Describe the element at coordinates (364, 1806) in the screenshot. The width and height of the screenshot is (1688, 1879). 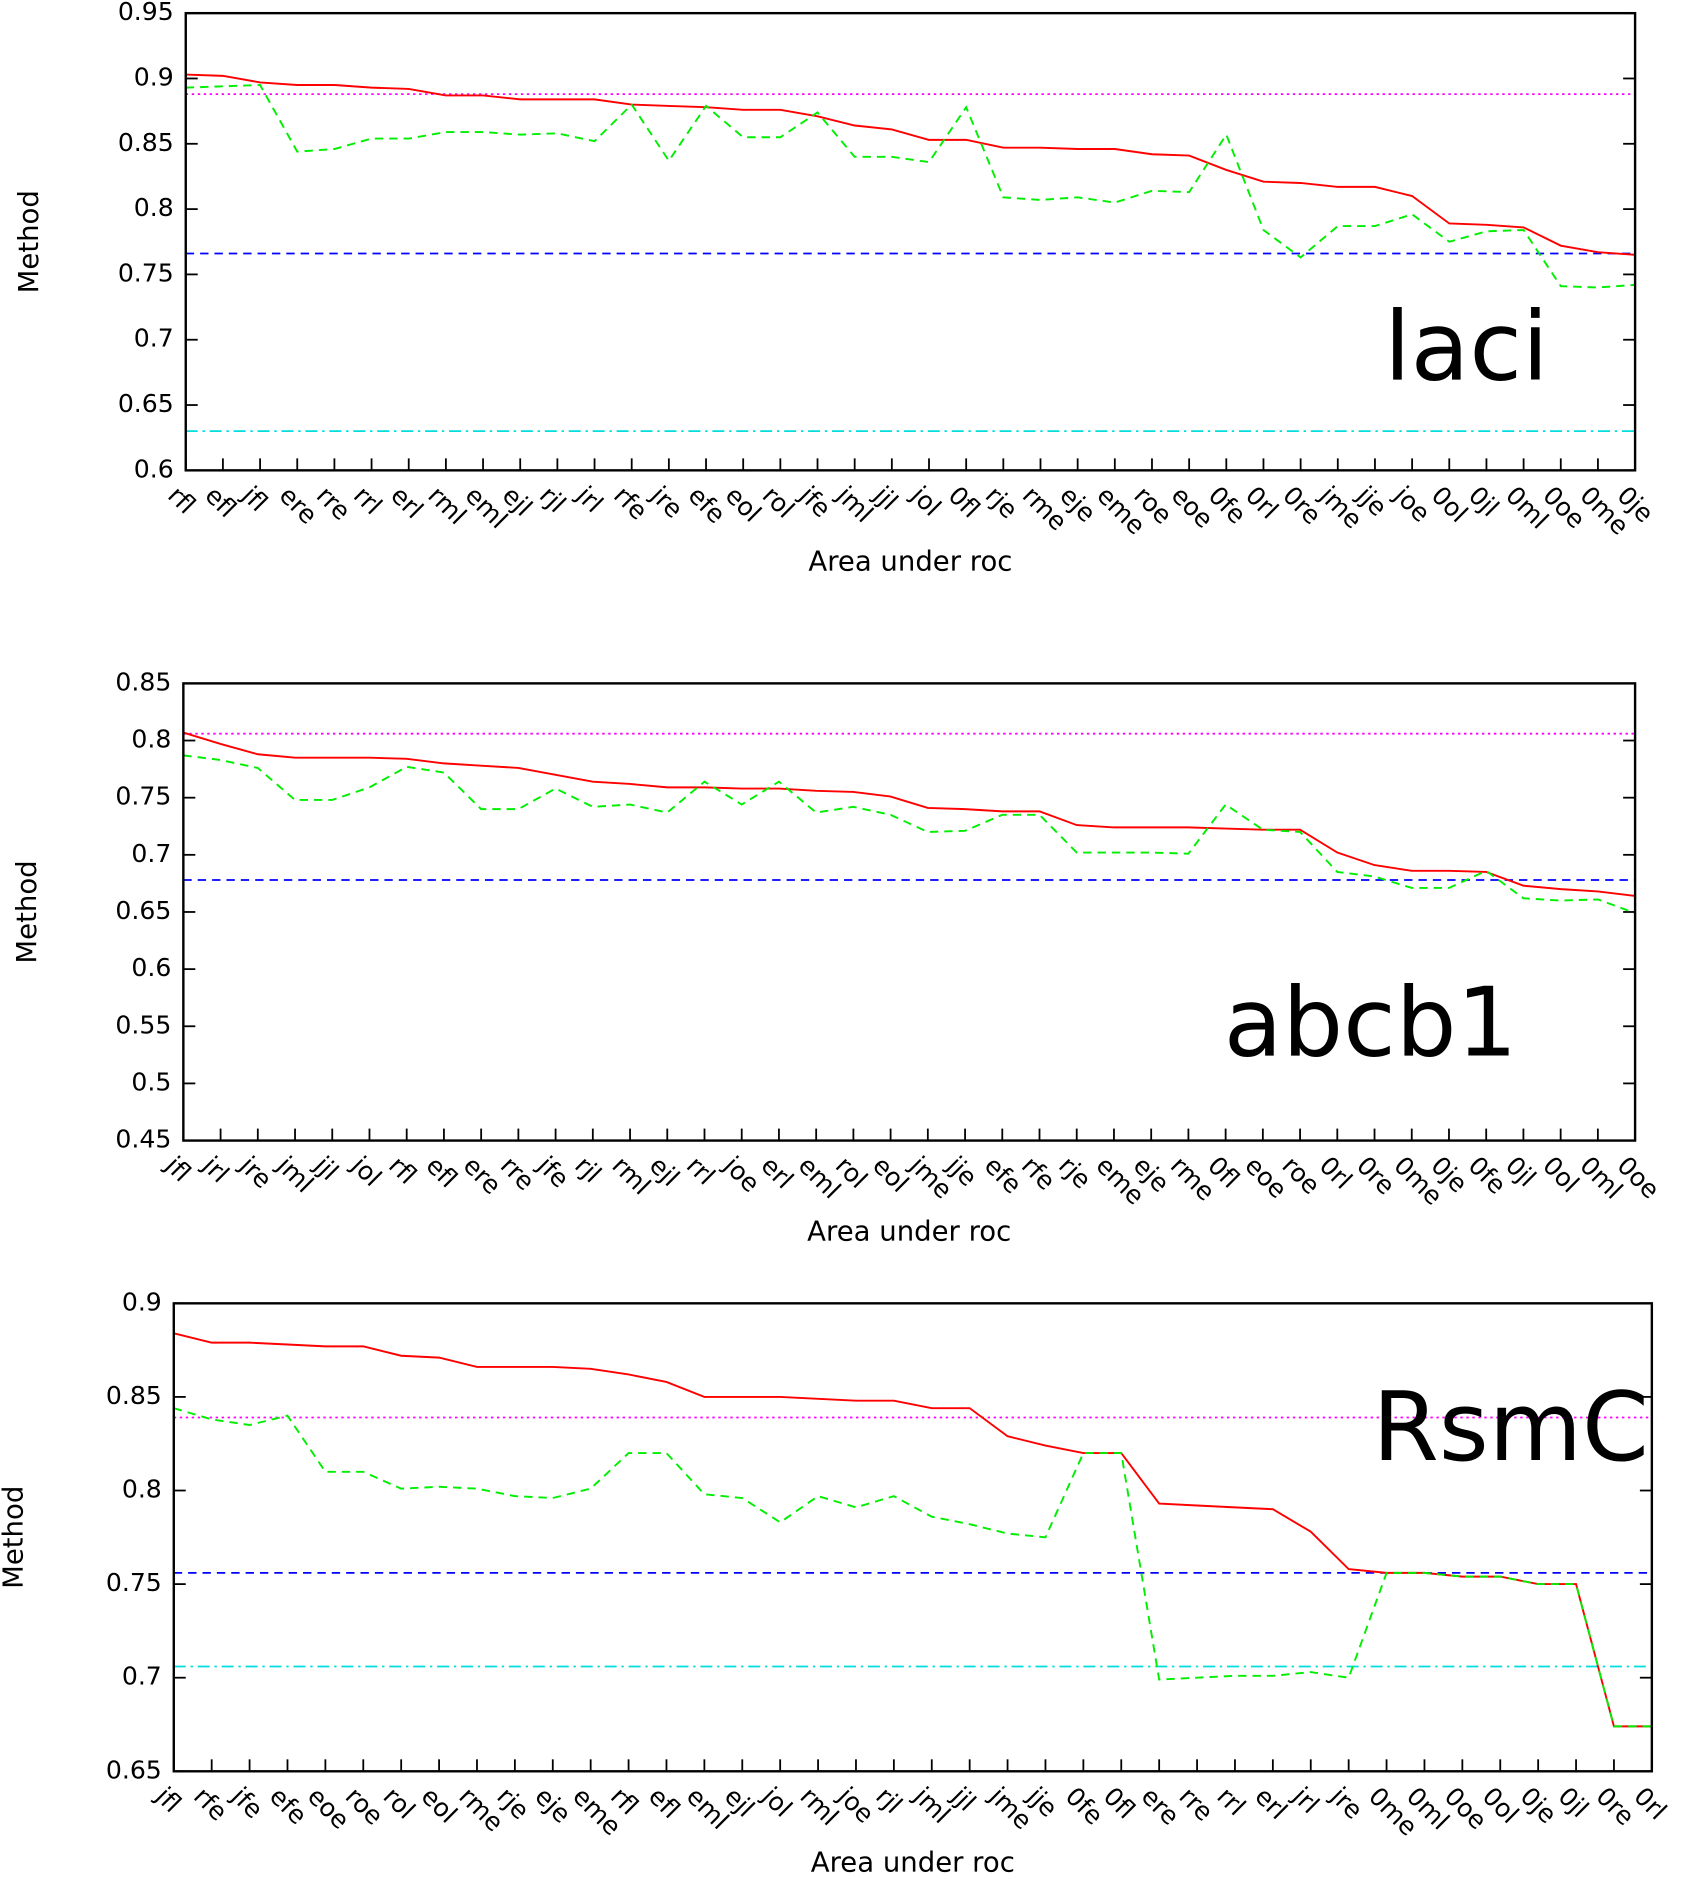
I see `x-tick-label: roe` at that location.